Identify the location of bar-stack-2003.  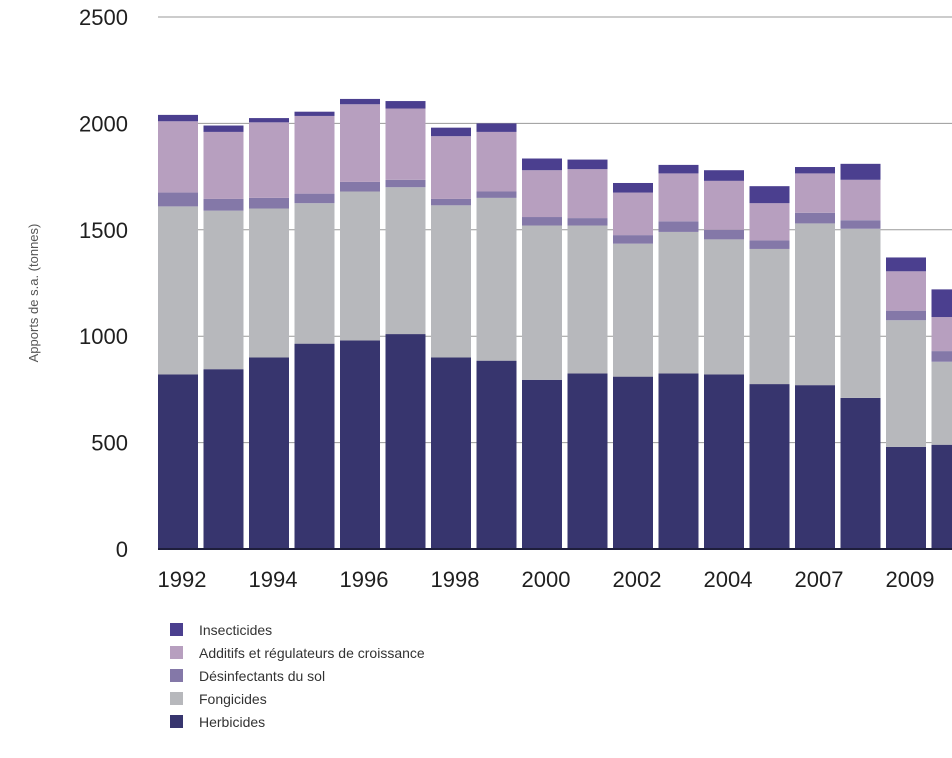
(678, 356).